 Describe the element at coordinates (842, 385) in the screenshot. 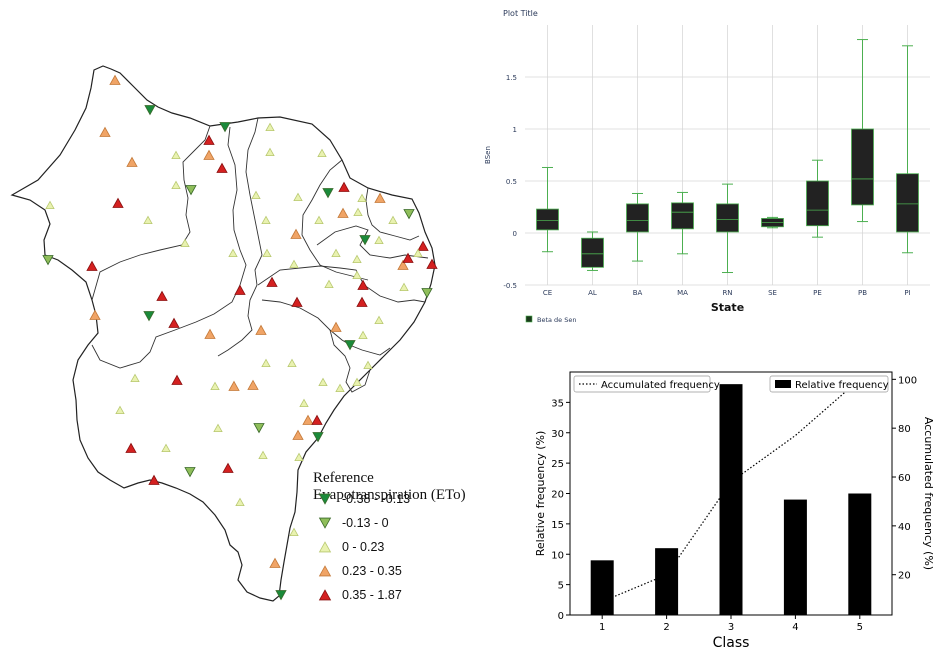

I see `legend-label: Relative frequency` at that location.